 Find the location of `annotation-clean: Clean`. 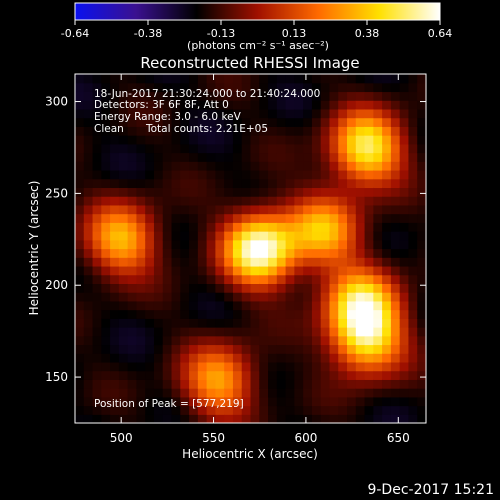

annotation-clean: Clean is located at coordinates (109, 129).